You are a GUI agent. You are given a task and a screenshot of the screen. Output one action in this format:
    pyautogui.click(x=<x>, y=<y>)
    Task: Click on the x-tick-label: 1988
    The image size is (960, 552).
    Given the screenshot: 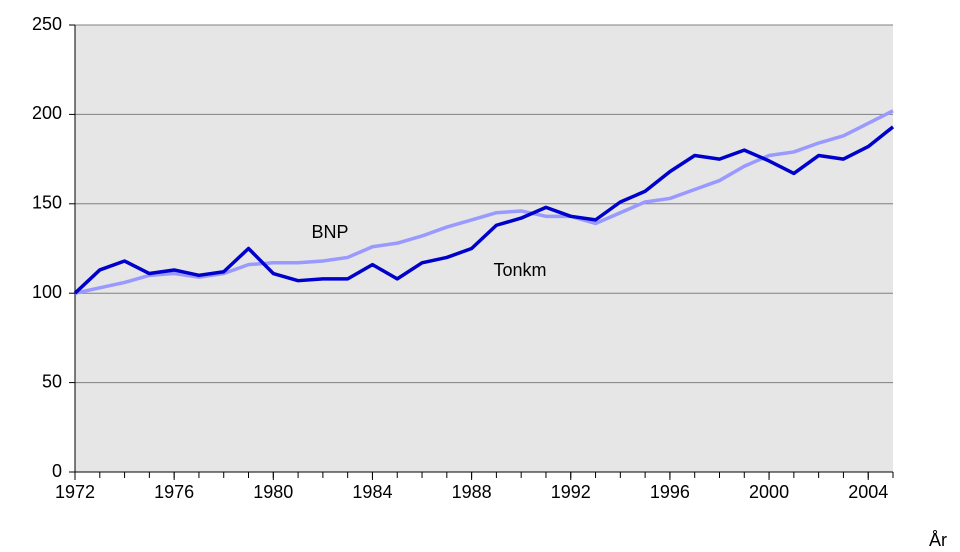 What is the action you would take?
    pyautogui.click(x=472, y=492)
    